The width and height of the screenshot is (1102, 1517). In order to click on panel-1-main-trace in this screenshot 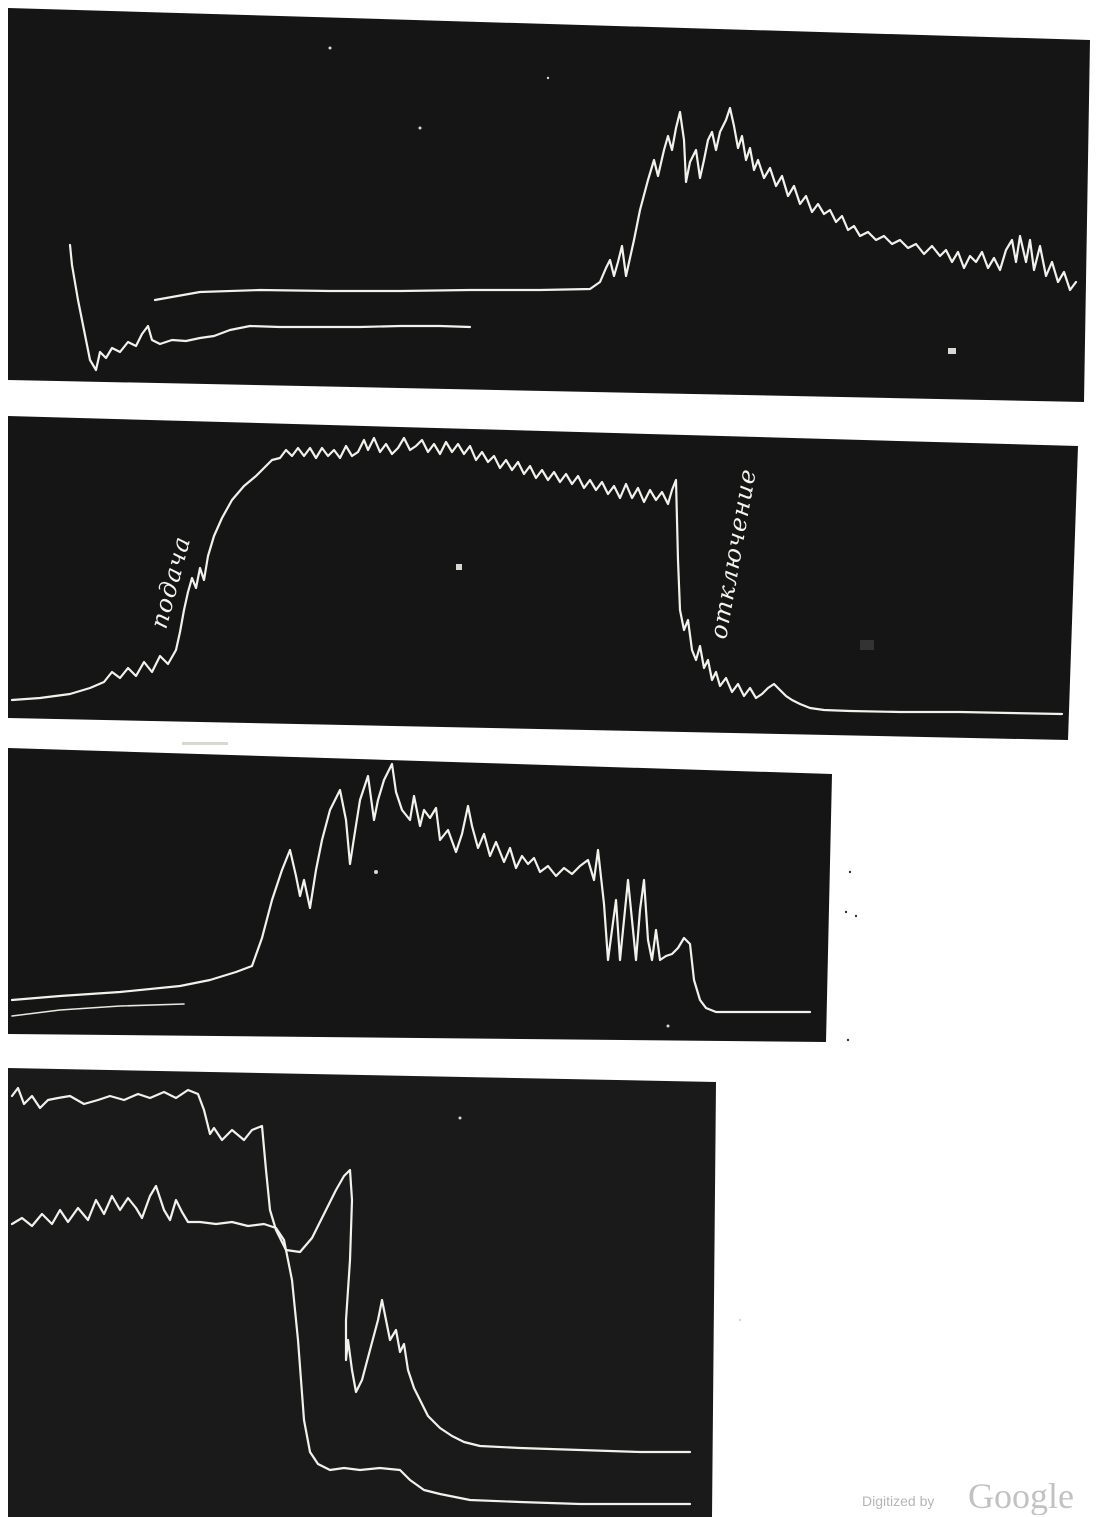, I will do `click(270, 307)`.